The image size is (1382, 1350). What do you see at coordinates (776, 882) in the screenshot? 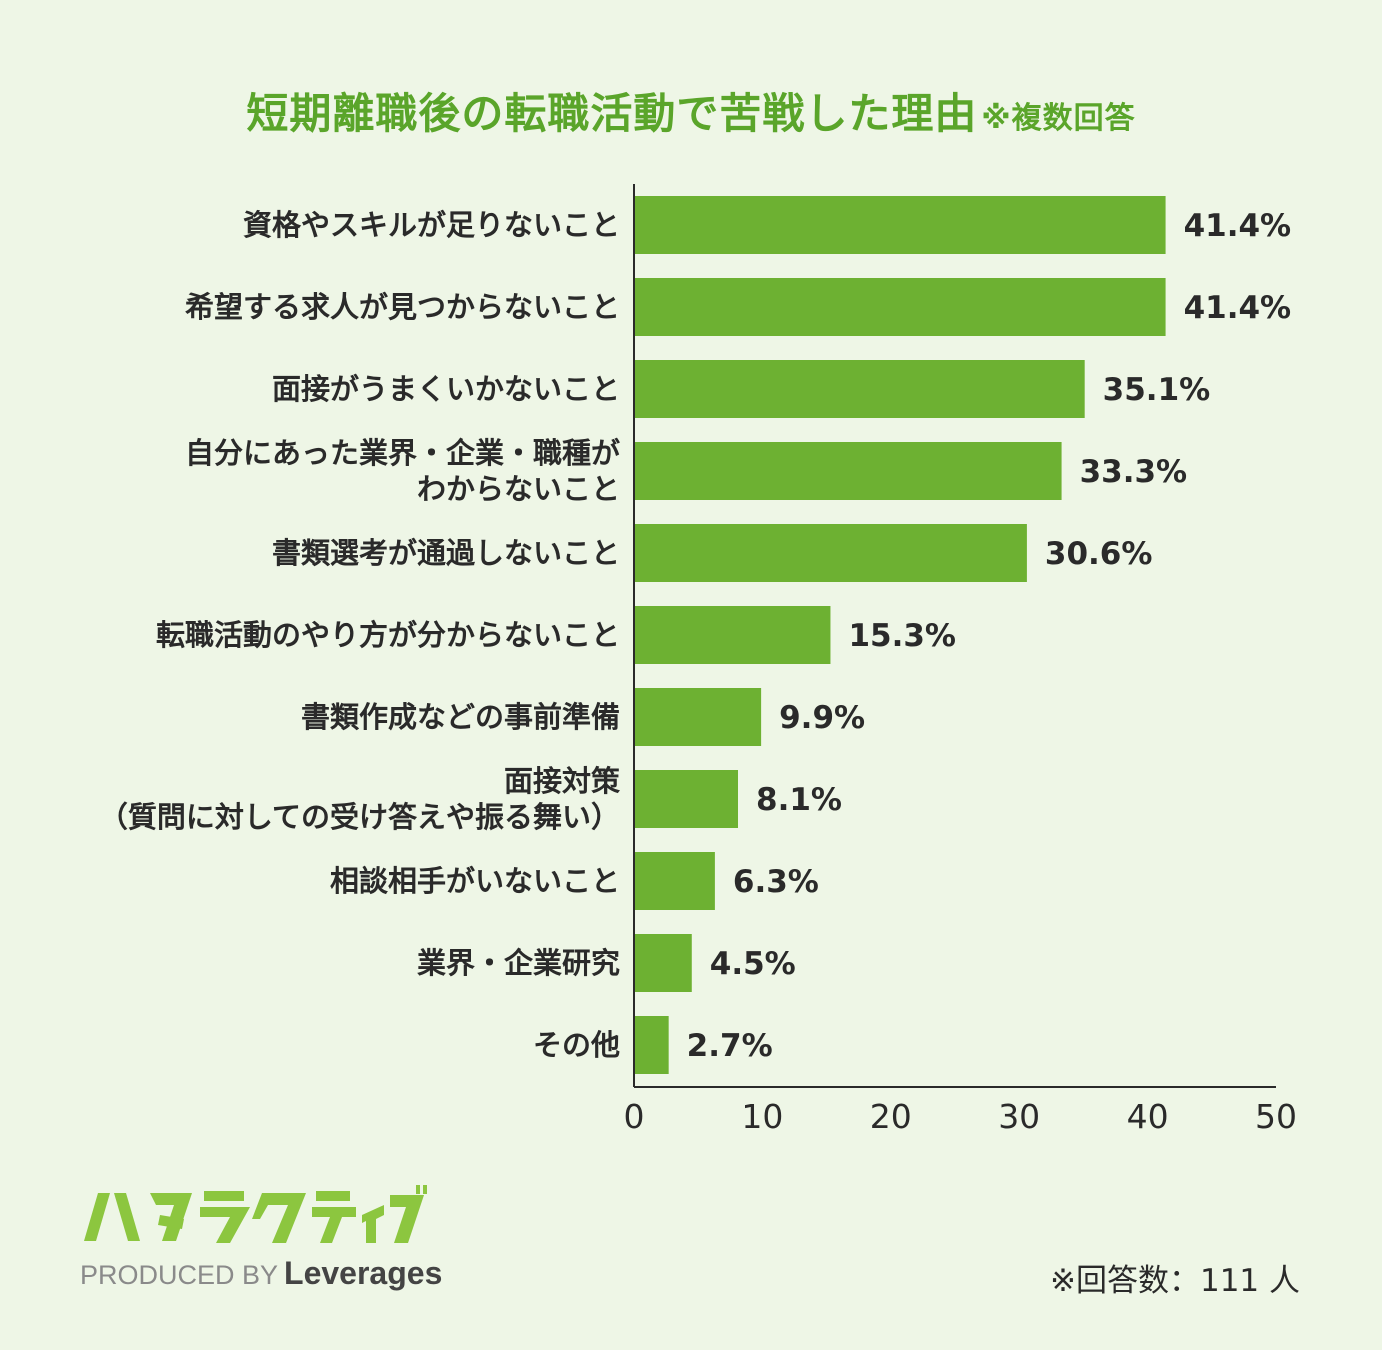
I see `value-label: 6.3%` at bounding box center [776, 882].